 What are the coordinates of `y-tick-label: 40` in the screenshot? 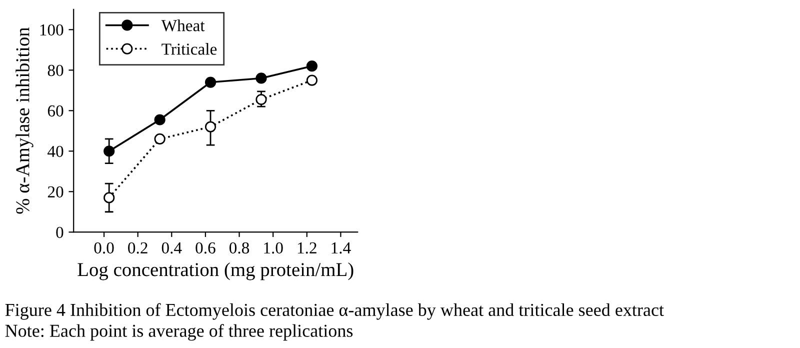 It's located at (56, 152).